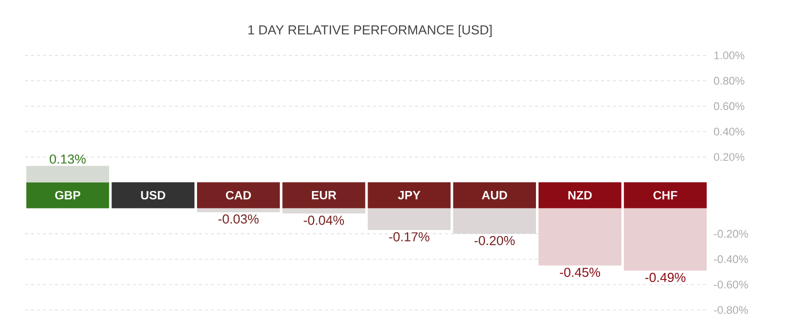 This screenshot has width=800, height=328. Describe the element at coordinates (729, 132) in the screenshot. I see `y-tick-label: 0.40%` at that location.